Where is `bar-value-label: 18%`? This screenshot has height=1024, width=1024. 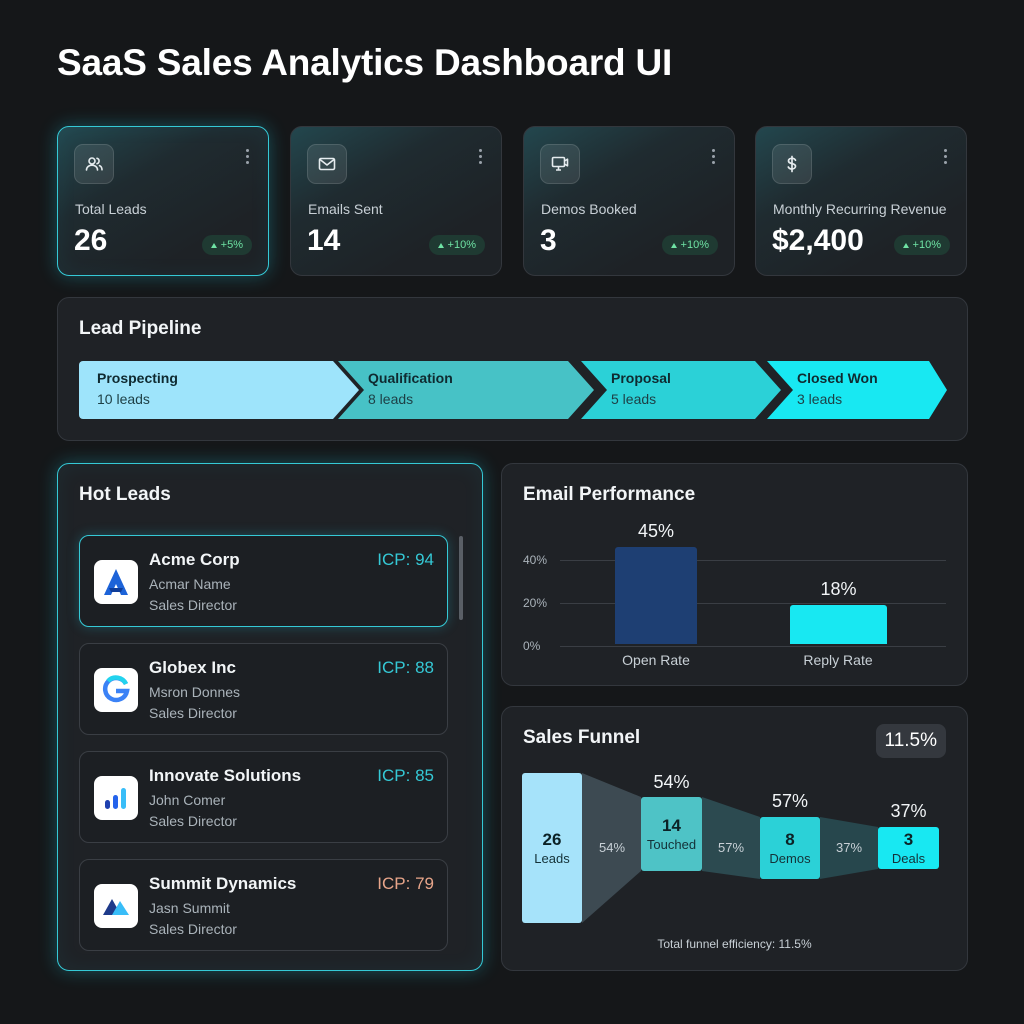
bar-value-label: 18% is located at coordinates (838, 589).